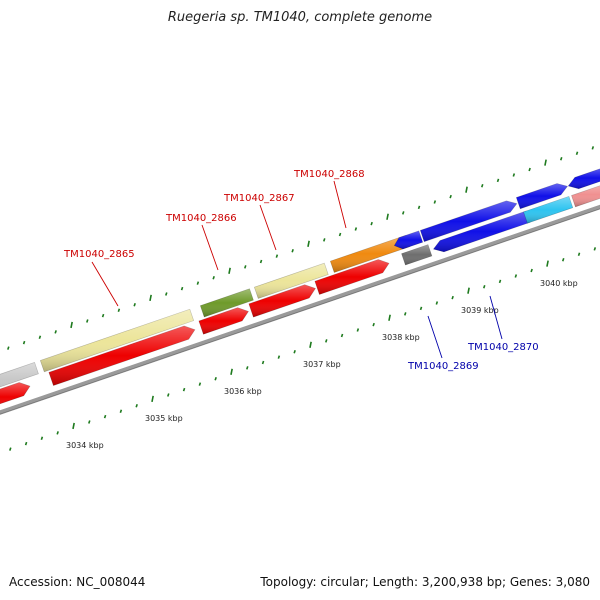  I want to click on tick-label: 3034 kbp, so click(85, 445).